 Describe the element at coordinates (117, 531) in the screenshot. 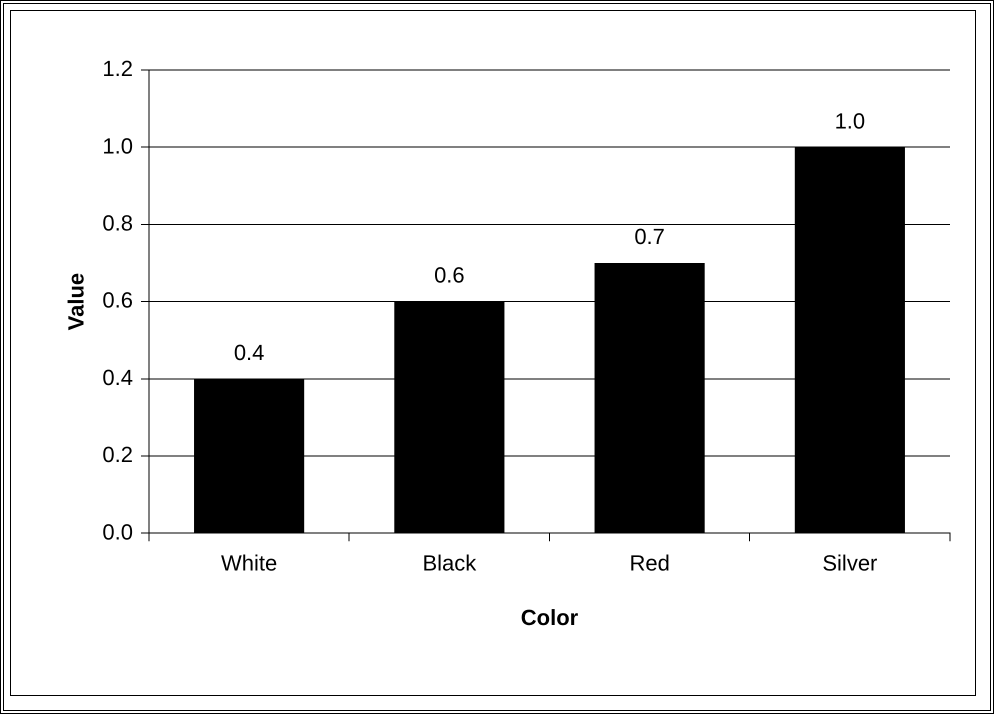

I see `y-tick-label: 0.0` at that location.